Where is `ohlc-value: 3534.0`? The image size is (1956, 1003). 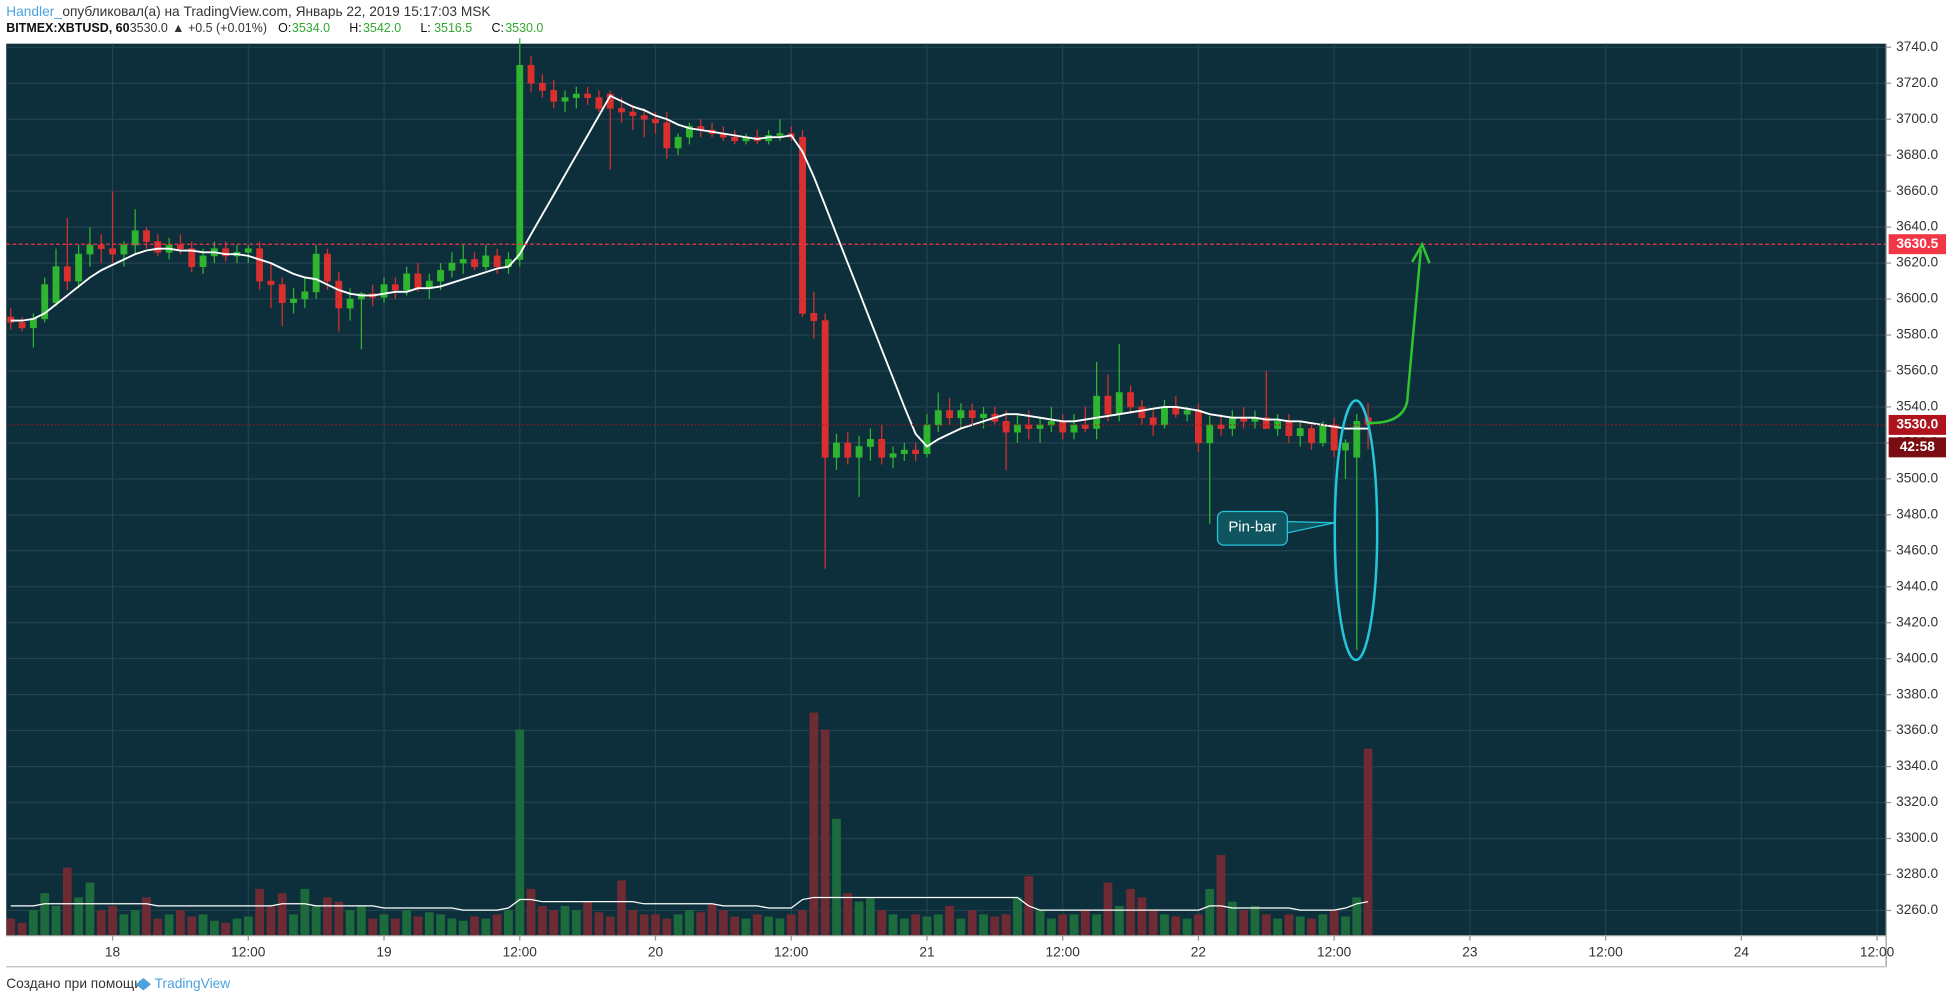 ohlc-value: 3534.0 is located at coordinates (311, 28).